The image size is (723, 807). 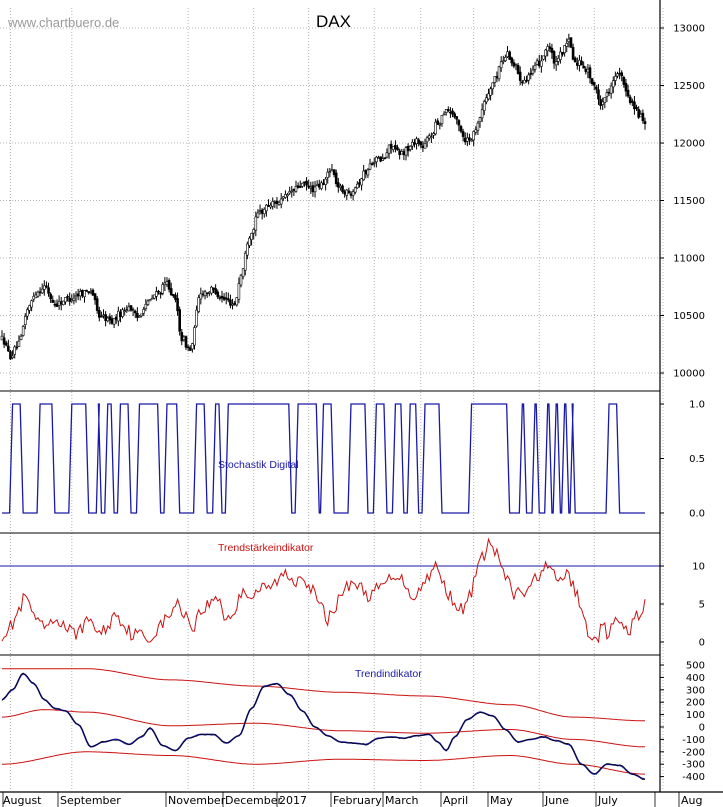 I want to click on axis-tick-label: 10, so click(x=698, y=567).